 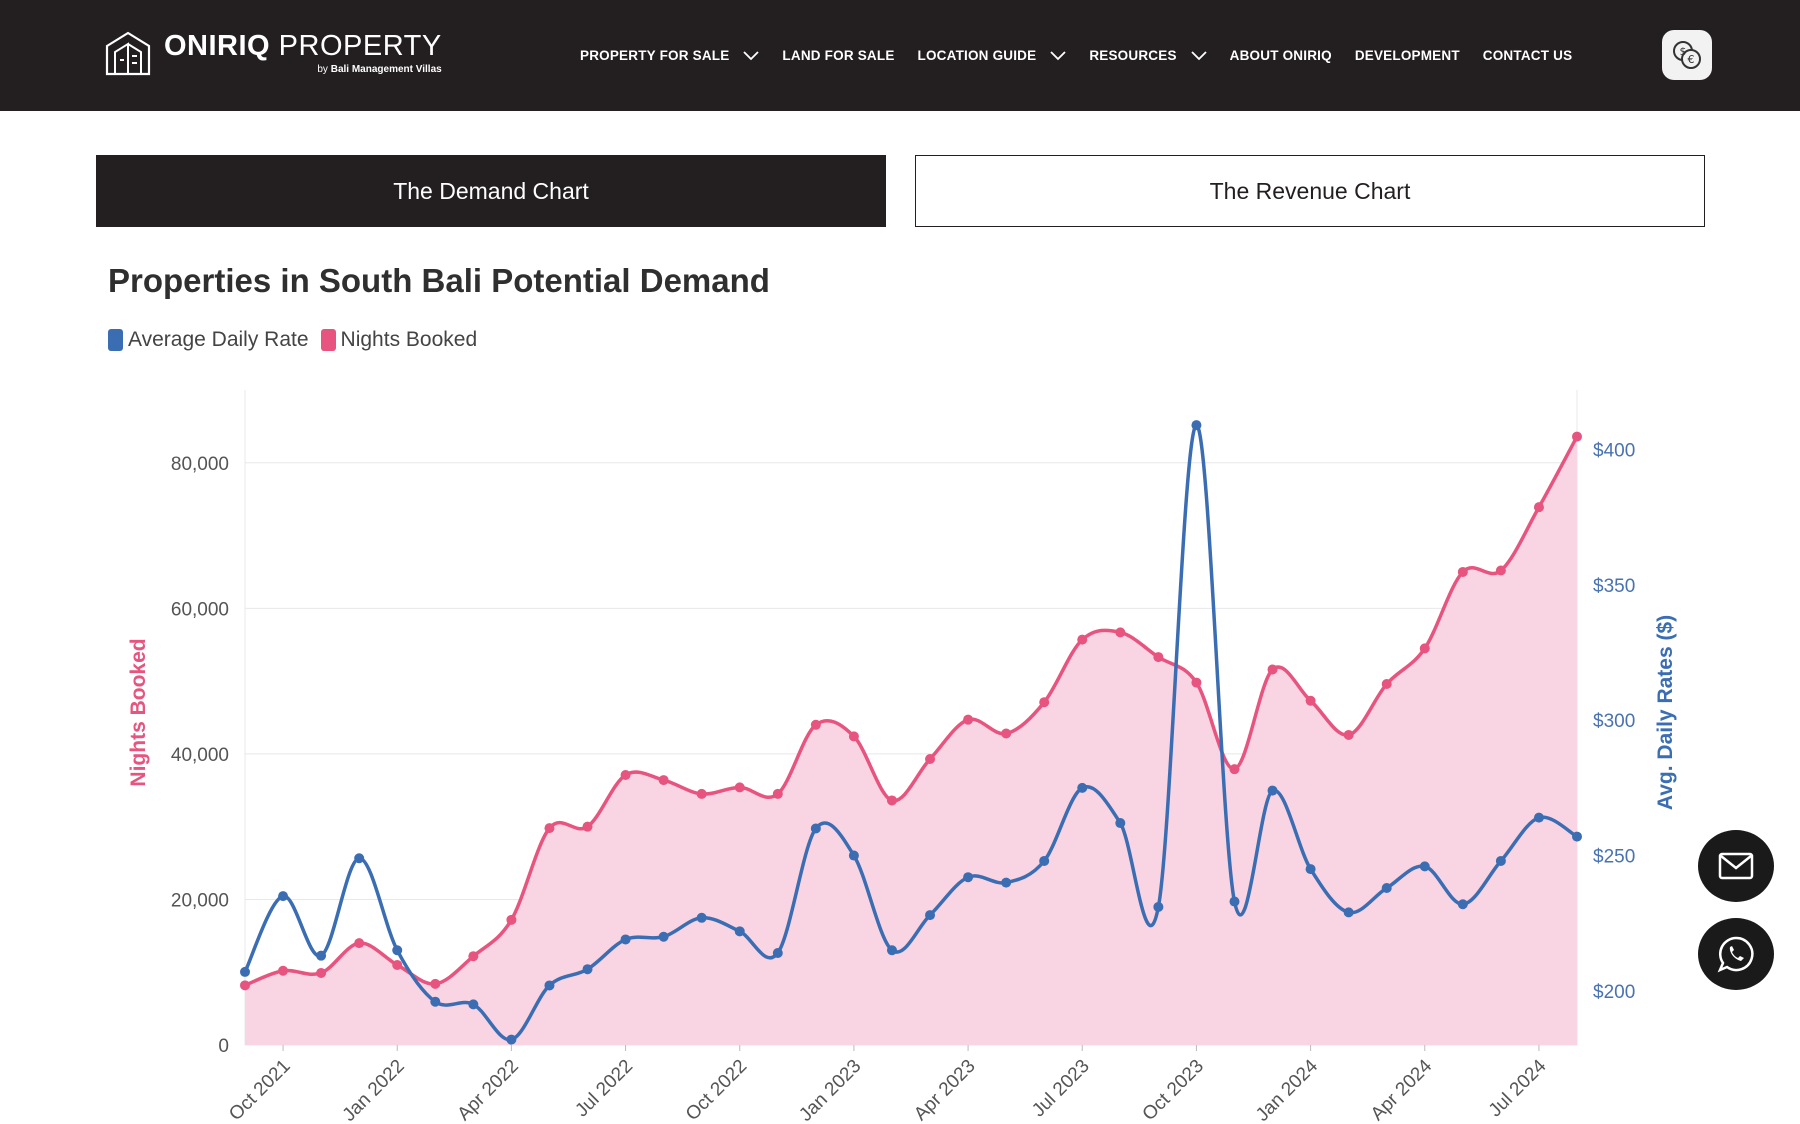 What do you see at coordinates (409, 339) in the screenshot?
I see `legend-label-nights: Nights Booked` at bounding box center [409, 339].